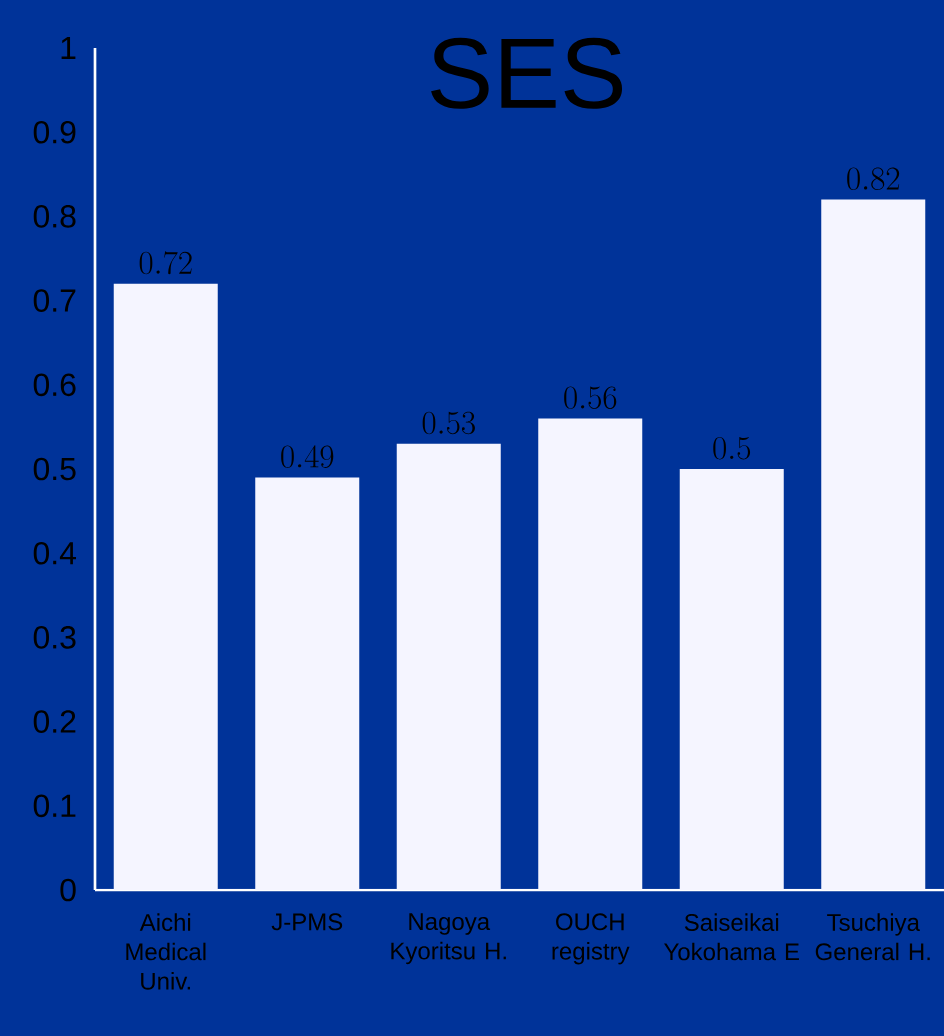  I want to click on data-label: 0.72, so click(165, 263).